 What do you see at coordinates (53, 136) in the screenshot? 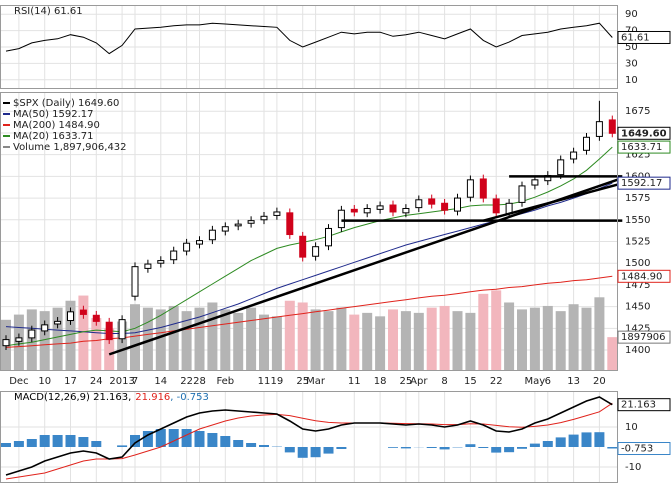
I see `legend: MA(20) 1633.71` at bounding box center [53, 136].